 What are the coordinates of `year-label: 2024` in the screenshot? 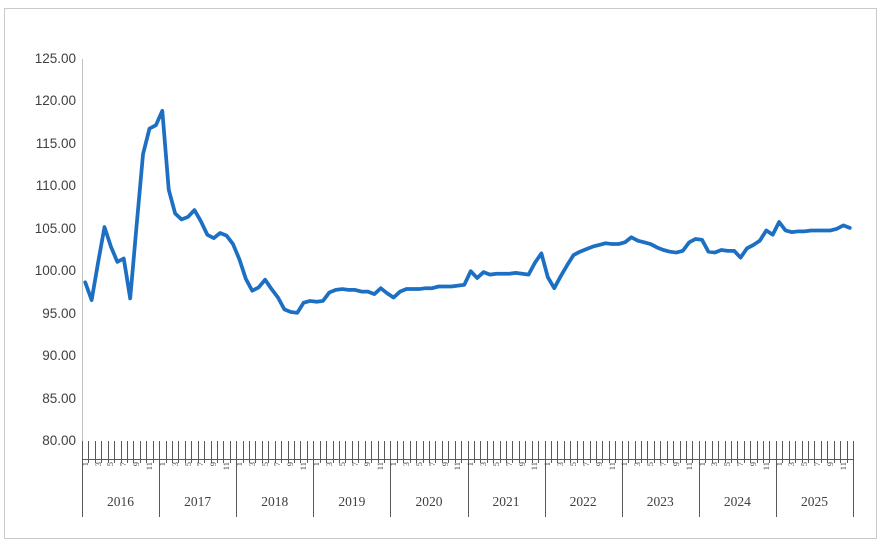 It's located at (737, 501).